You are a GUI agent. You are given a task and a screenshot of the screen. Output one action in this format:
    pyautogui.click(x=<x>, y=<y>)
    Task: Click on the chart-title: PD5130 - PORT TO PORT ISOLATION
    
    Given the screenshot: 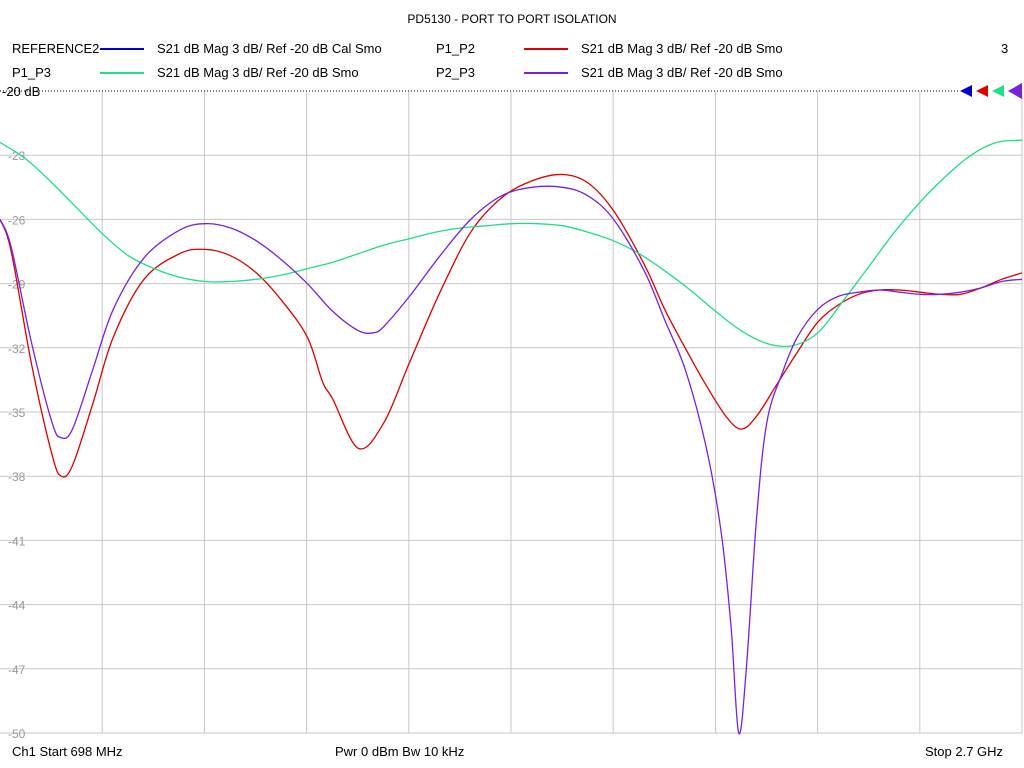 What is the action you would take?
    pyautogui.click(x=512, y=19)
    